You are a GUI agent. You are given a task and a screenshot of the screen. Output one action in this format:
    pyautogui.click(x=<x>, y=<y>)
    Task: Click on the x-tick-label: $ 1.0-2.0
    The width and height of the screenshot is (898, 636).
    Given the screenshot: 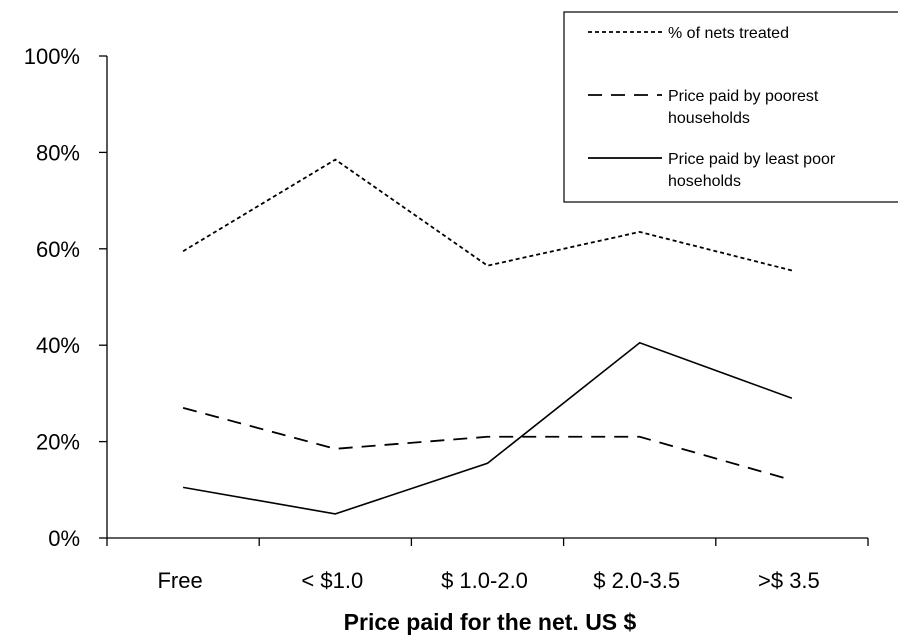 What is the action you would take?
    pyautogui.click(x=484, y=580)
    